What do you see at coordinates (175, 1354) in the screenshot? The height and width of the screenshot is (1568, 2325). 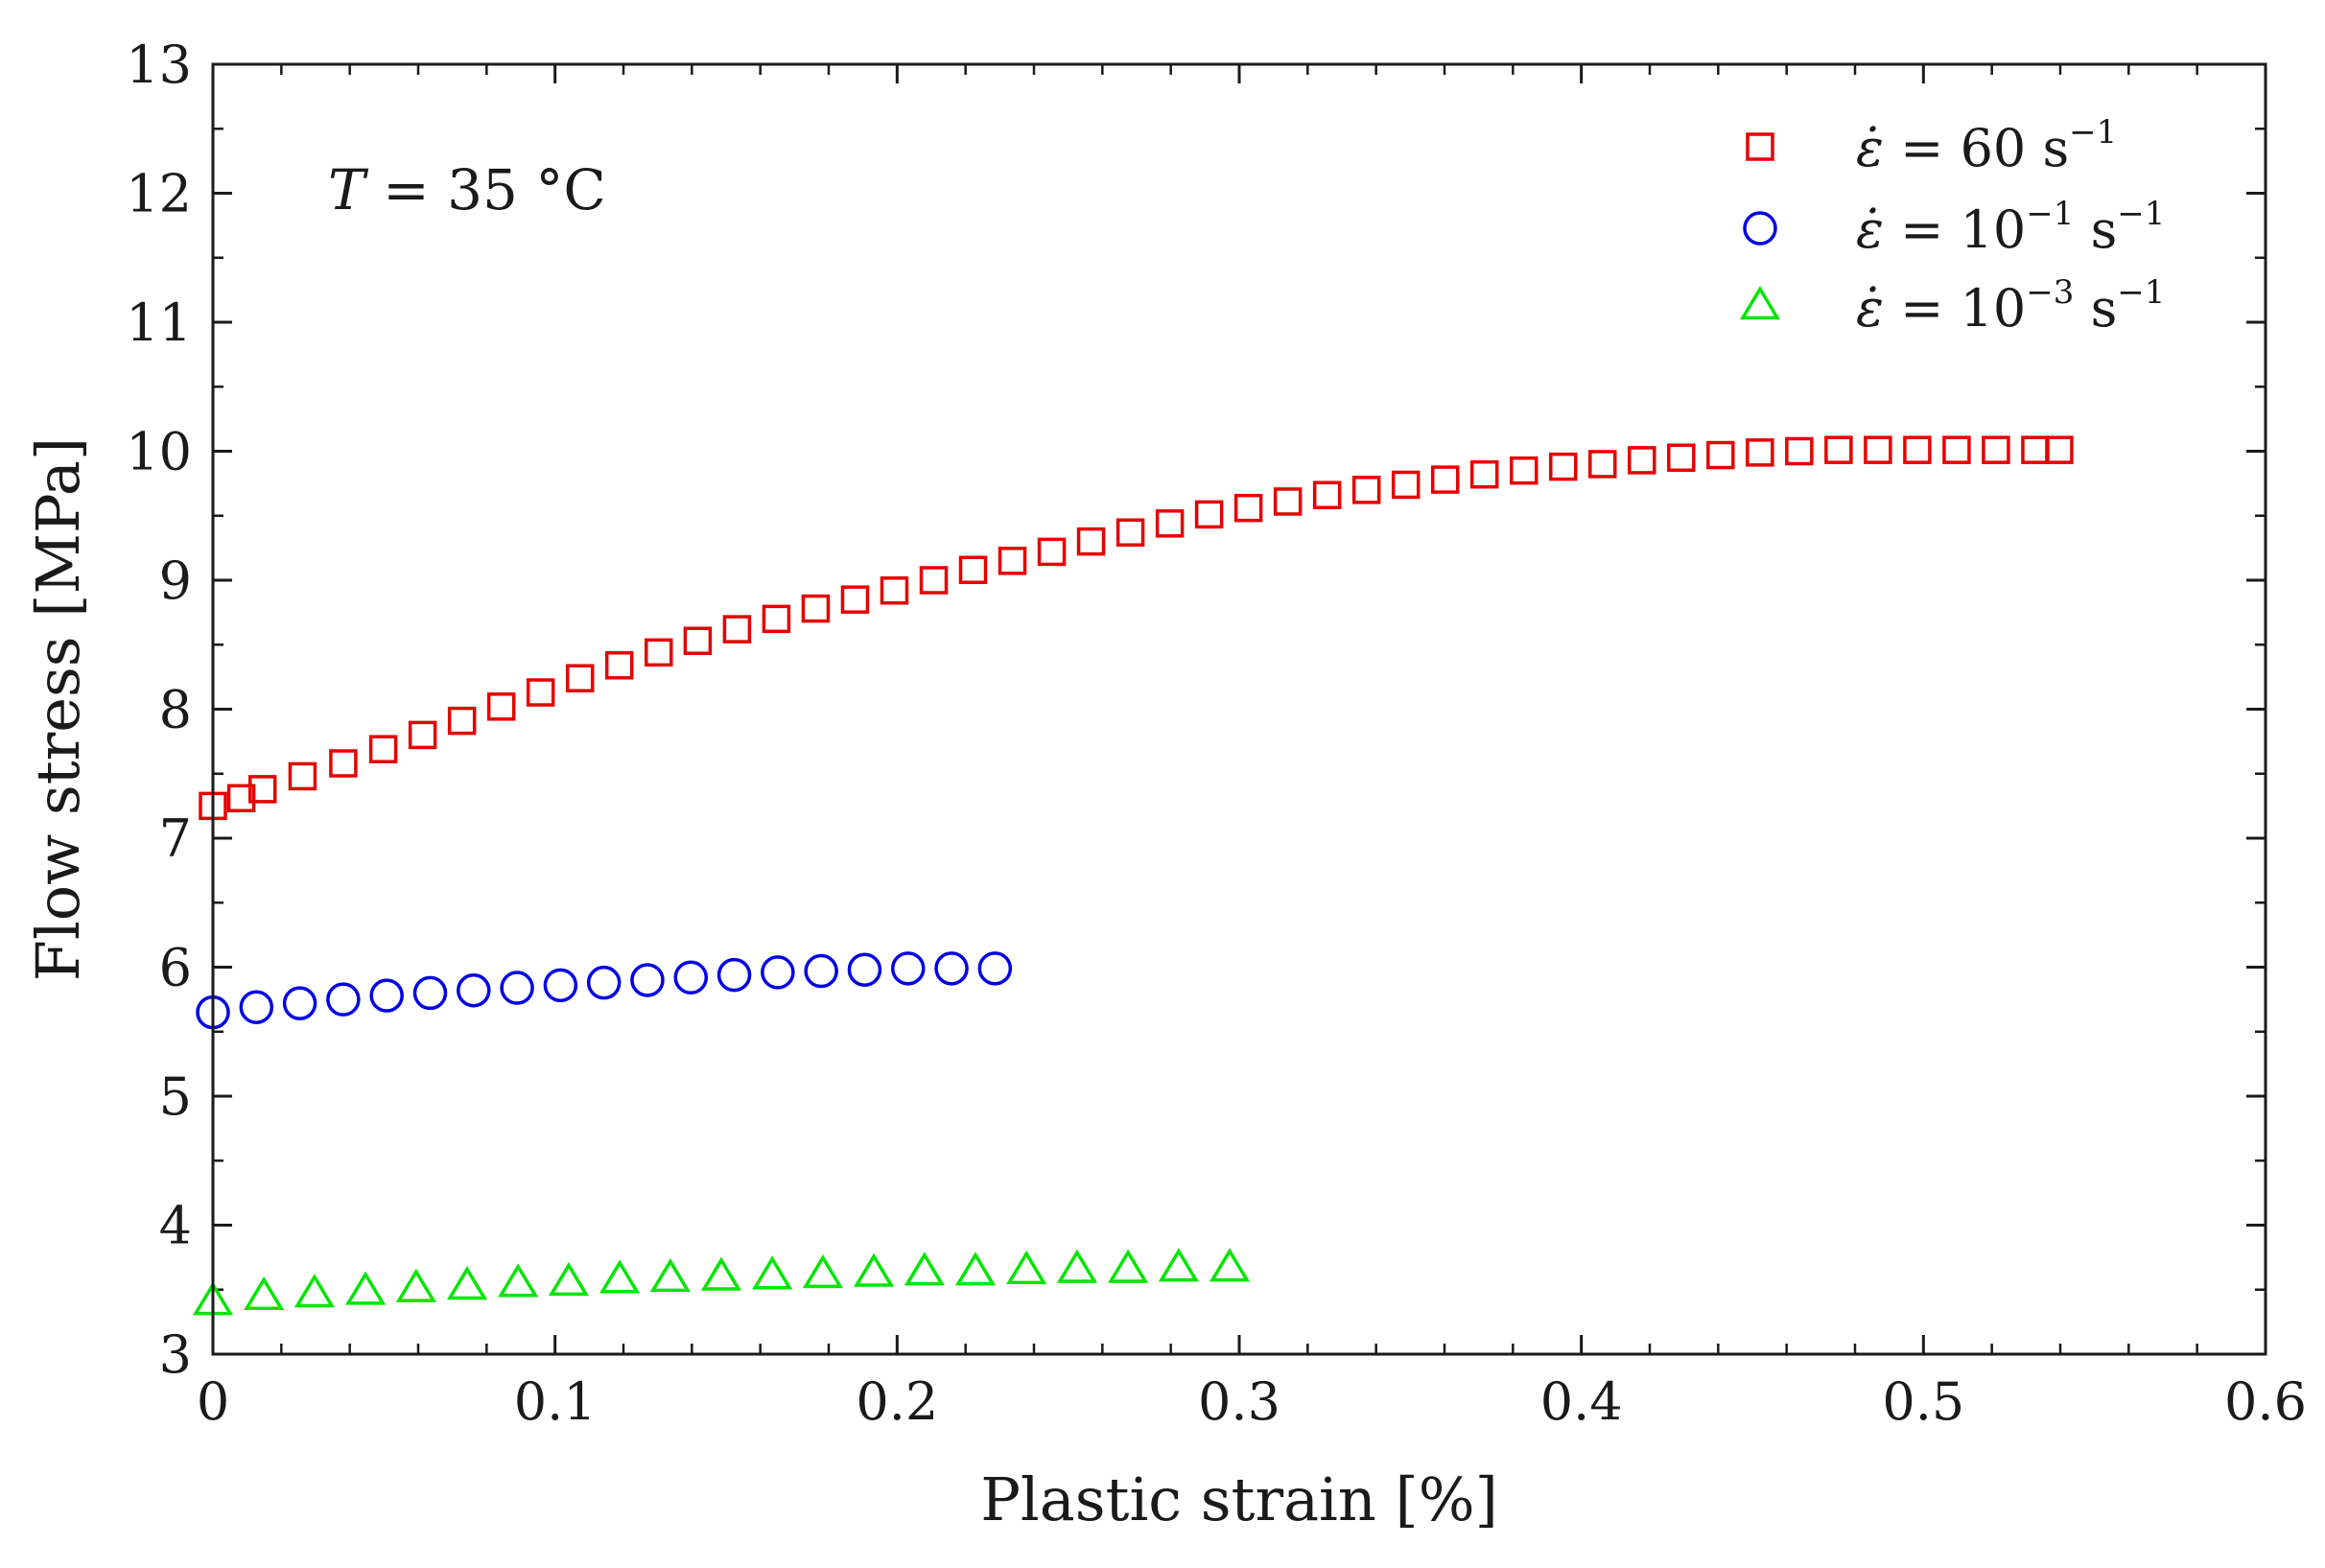 I see `y-tick-label: 3` at bounding box center [175, 1354].